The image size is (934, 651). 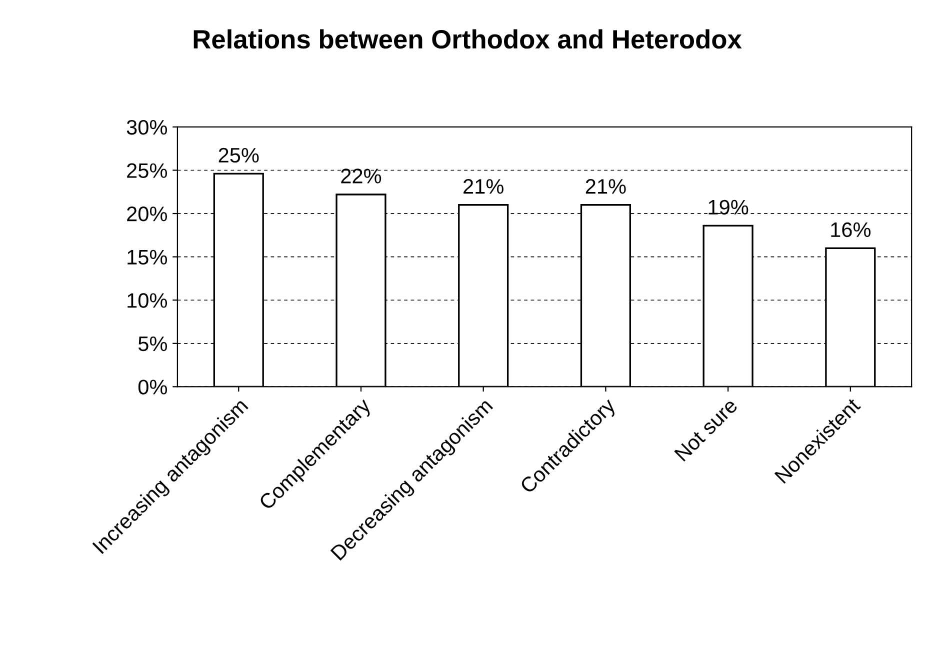 I want to click on y-tick-label: 10%, so click(x=147, y=300).